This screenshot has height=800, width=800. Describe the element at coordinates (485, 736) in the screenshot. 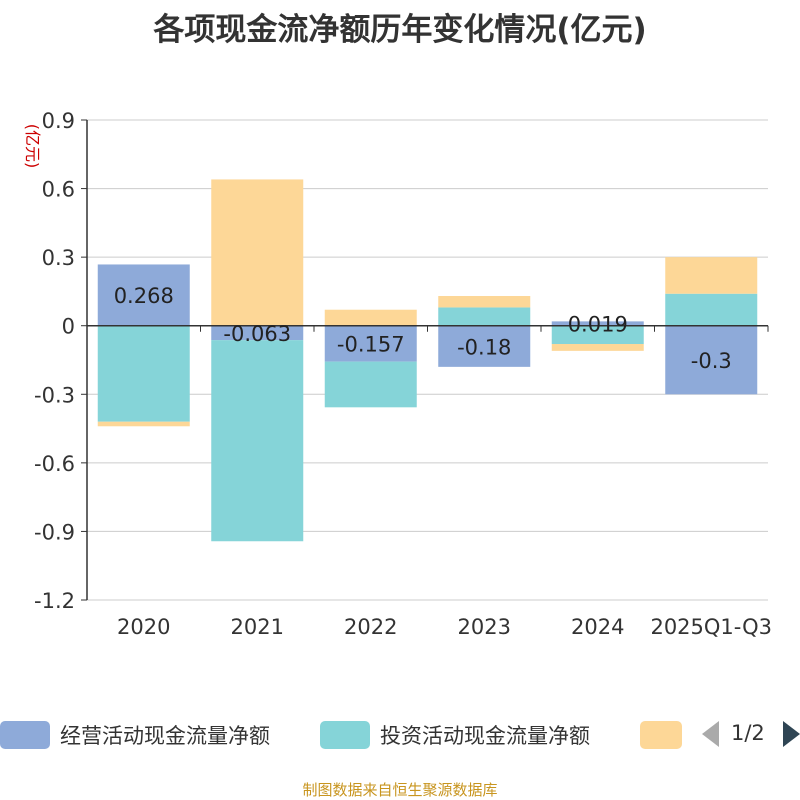

I see `legend-label-investing: 投资活动现金流量净额` at that location.